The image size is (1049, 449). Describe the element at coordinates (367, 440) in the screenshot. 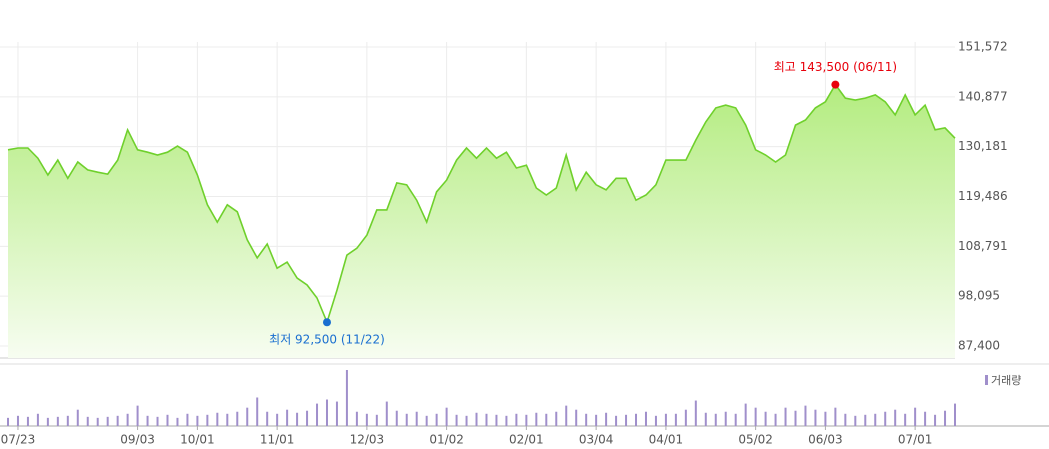

I see `x-tick-label: 12/03` at that location.